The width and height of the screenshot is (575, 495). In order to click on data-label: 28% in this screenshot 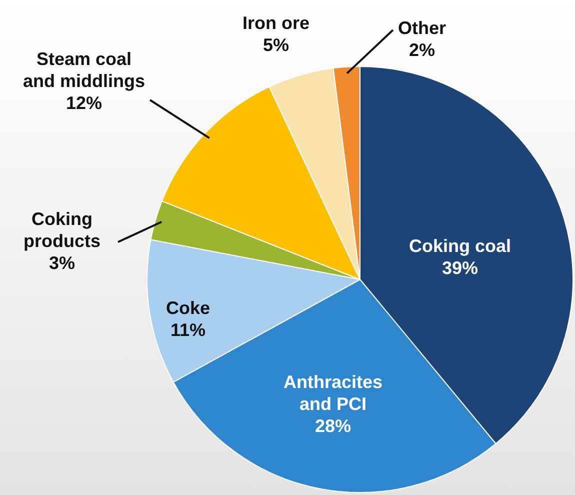, I will do `click(333, 426)`.